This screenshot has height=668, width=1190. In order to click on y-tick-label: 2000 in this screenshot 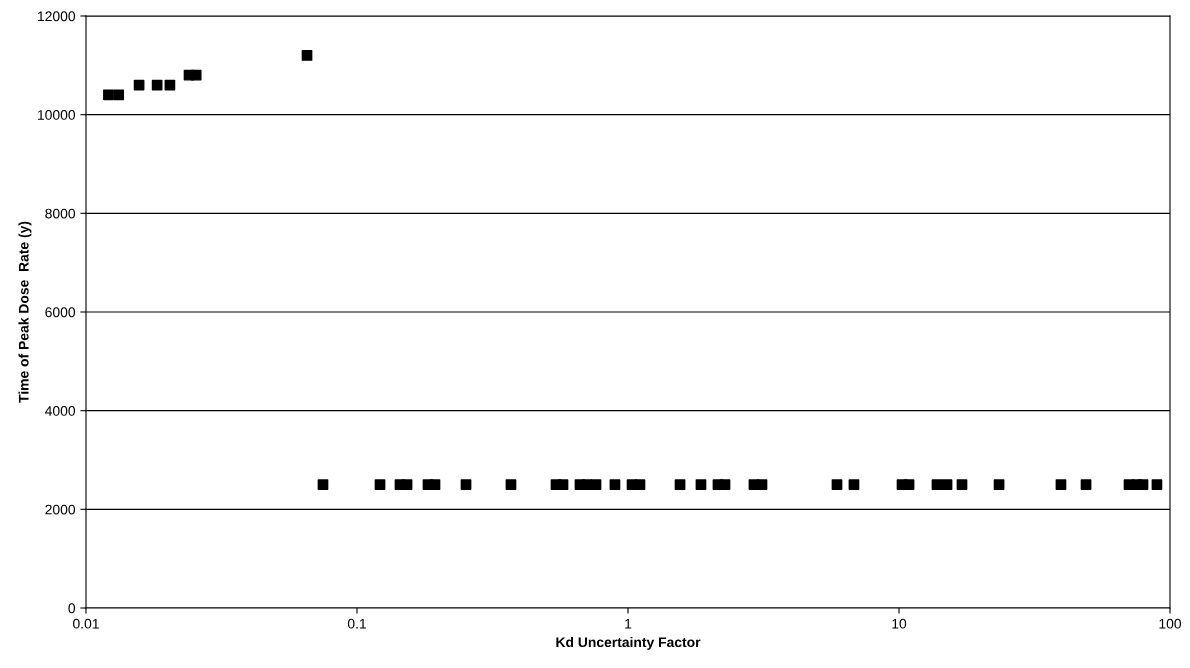, I will do `click(60, 509)`.